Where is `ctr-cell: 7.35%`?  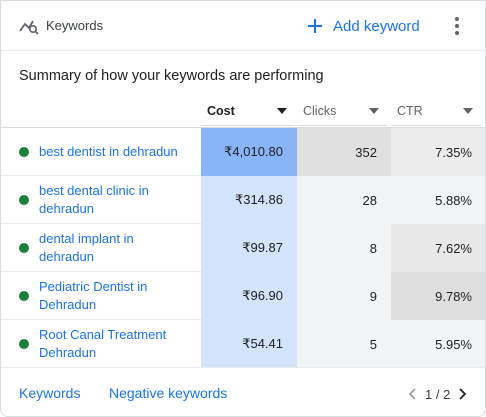
ctr-cell: 7.35% is located at coordinates (438, 152).